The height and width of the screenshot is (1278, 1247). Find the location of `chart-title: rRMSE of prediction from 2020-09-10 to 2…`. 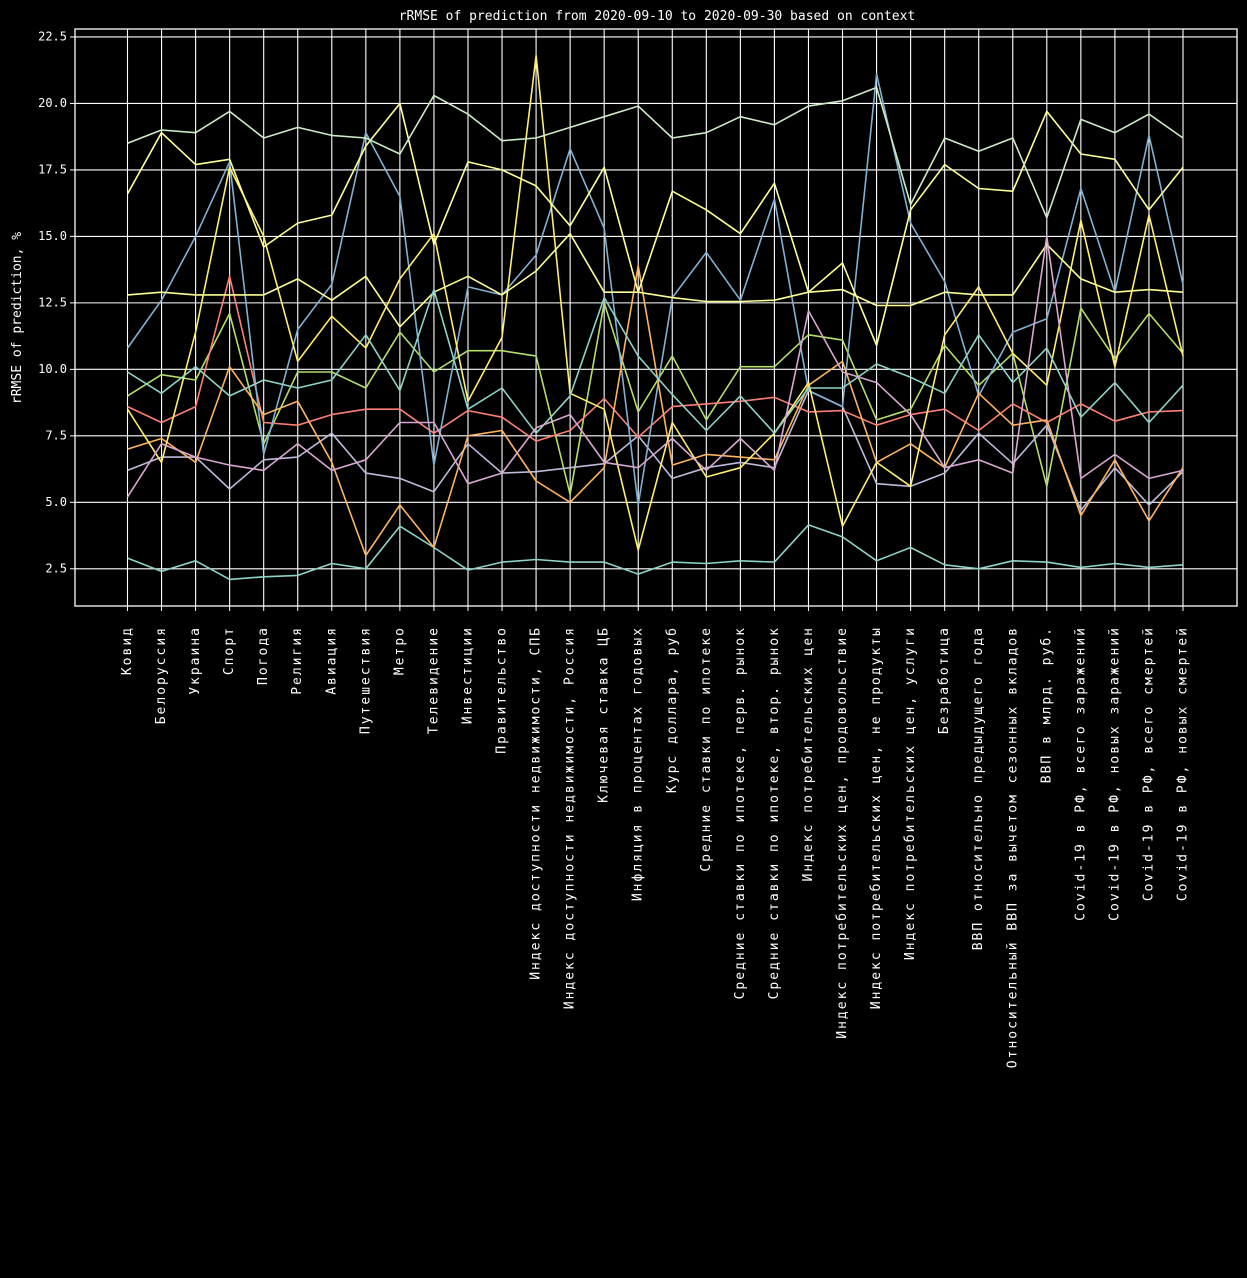

chart-title: rRMSE of prediction from 2020-09-10 to 2… is located at coordinates (657, 16).